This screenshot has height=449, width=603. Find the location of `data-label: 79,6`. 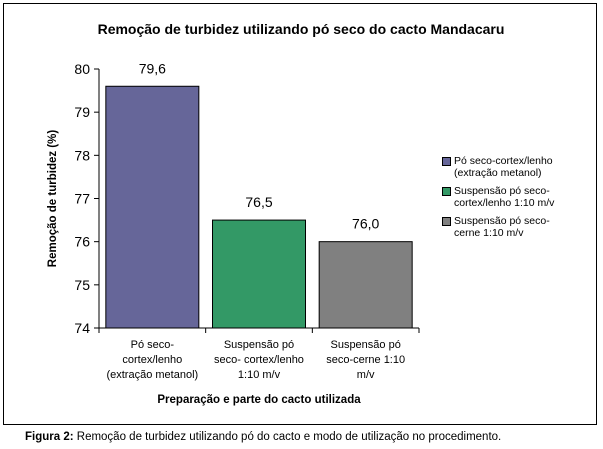

data-label: 79,6 is located at coordinates (152, 68).